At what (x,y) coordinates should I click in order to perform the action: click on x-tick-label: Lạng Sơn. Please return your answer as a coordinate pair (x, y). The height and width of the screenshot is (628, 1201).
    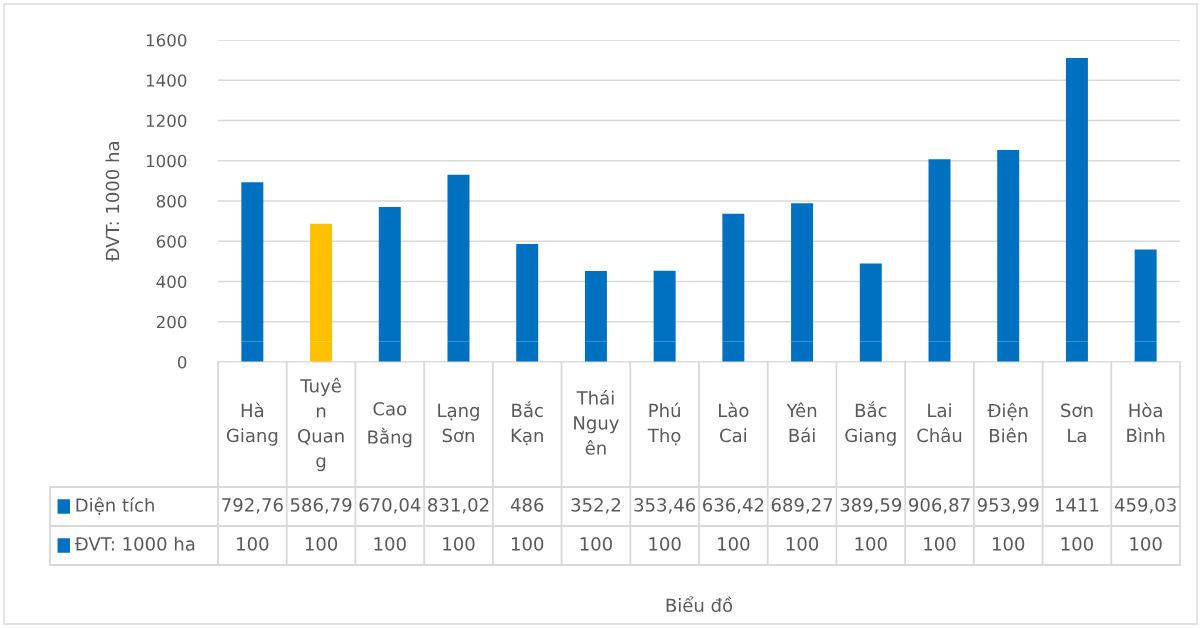
    Looking at the image, I should click on (458, 423).